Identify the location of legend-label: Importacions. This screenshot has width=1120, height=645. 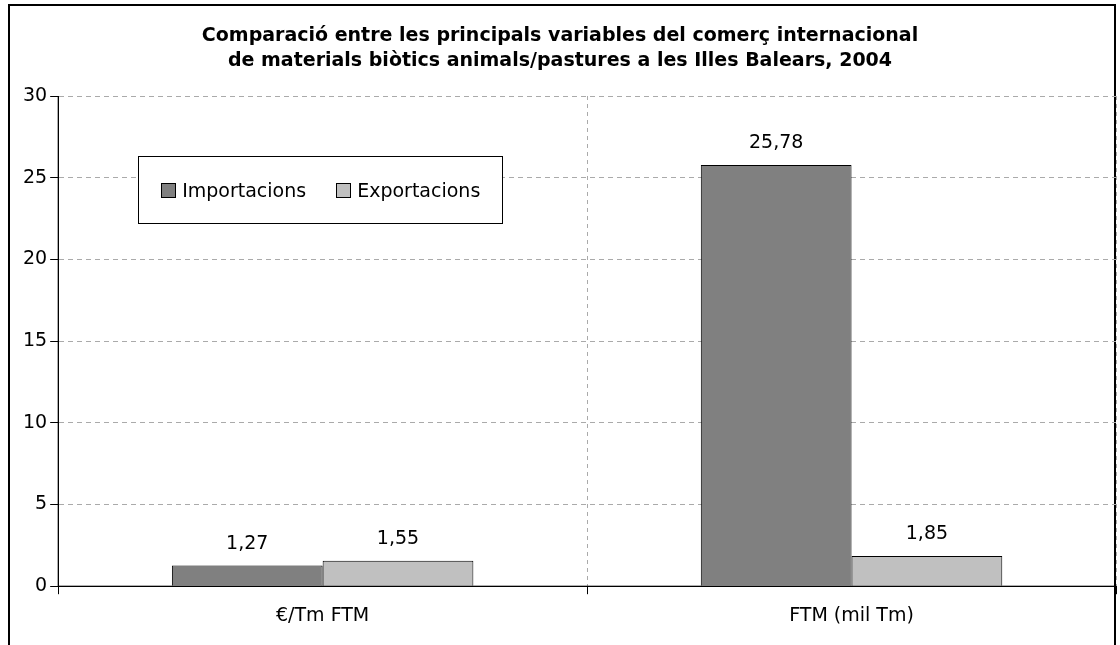
(244, 190).